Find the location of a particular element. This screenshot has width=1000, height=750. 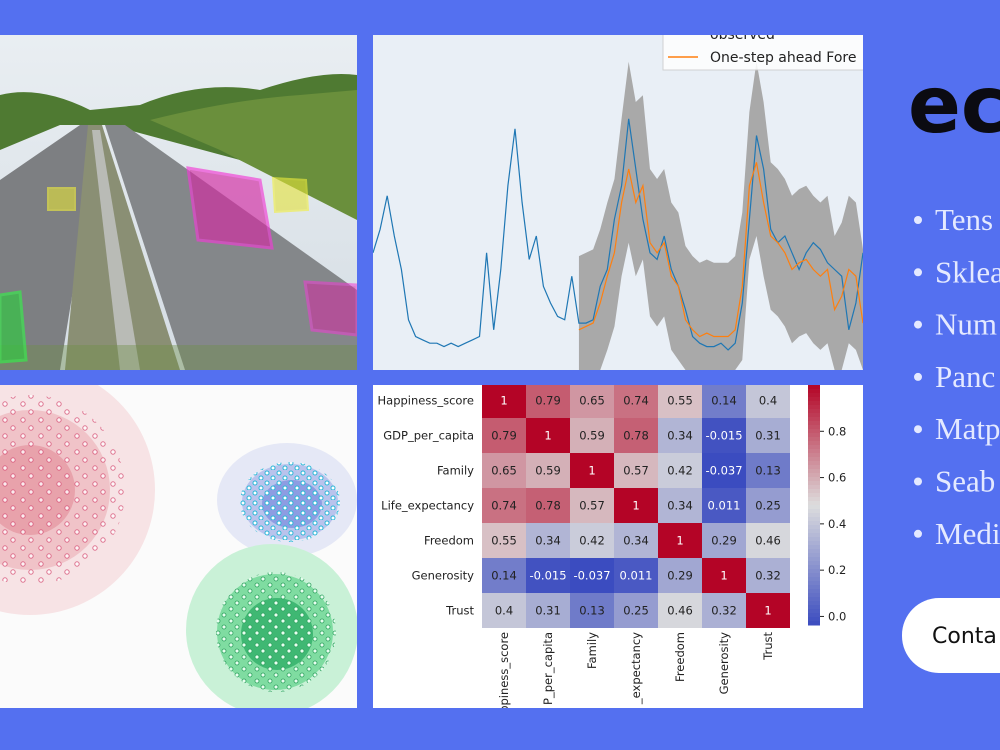

colorbar-label: 0.8 is located at coordinates (837, 431).